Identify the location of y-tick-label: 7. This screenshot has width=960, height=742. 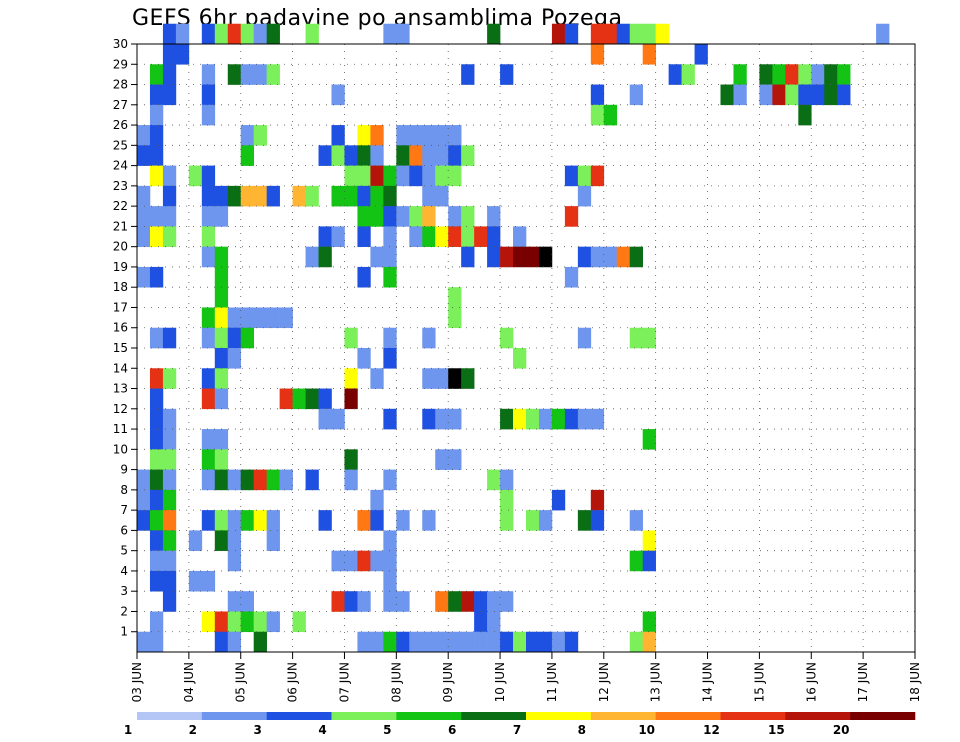
(124, 510).